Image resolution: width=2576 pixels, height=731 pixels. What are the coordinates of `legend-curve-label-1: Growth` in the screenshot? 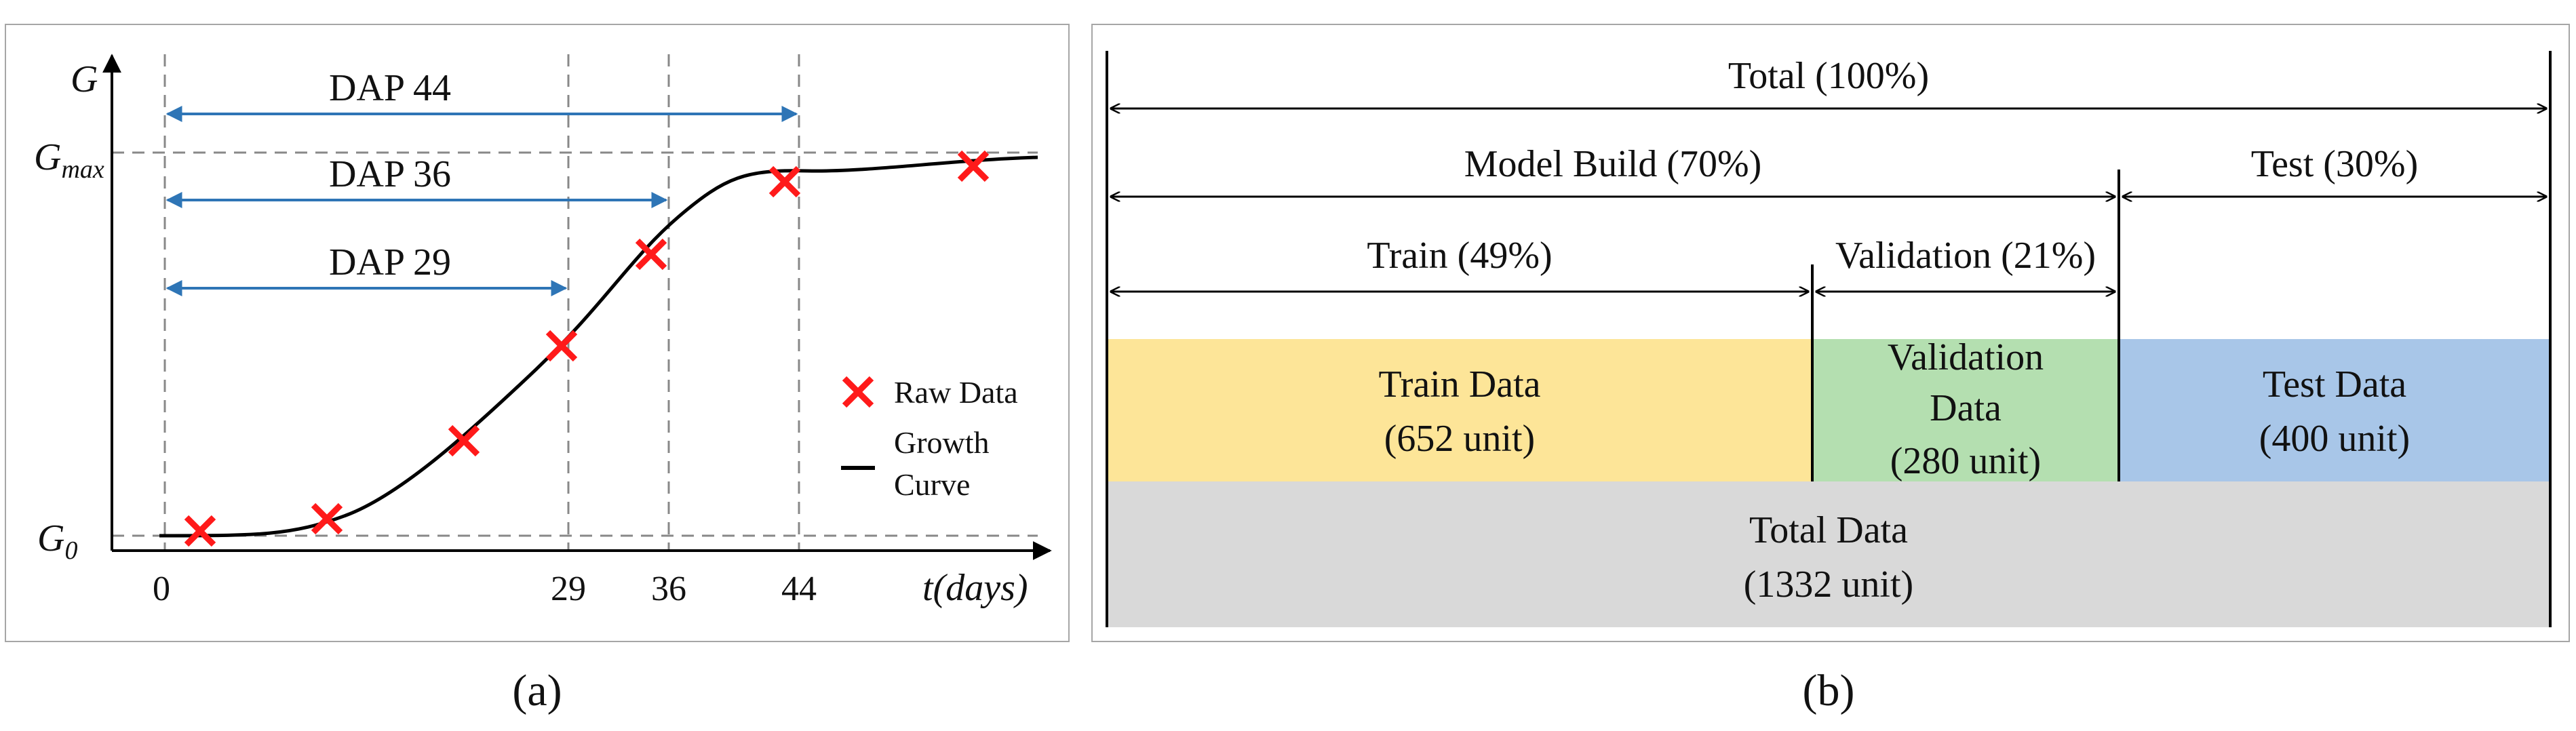 It's located at (942, 443).